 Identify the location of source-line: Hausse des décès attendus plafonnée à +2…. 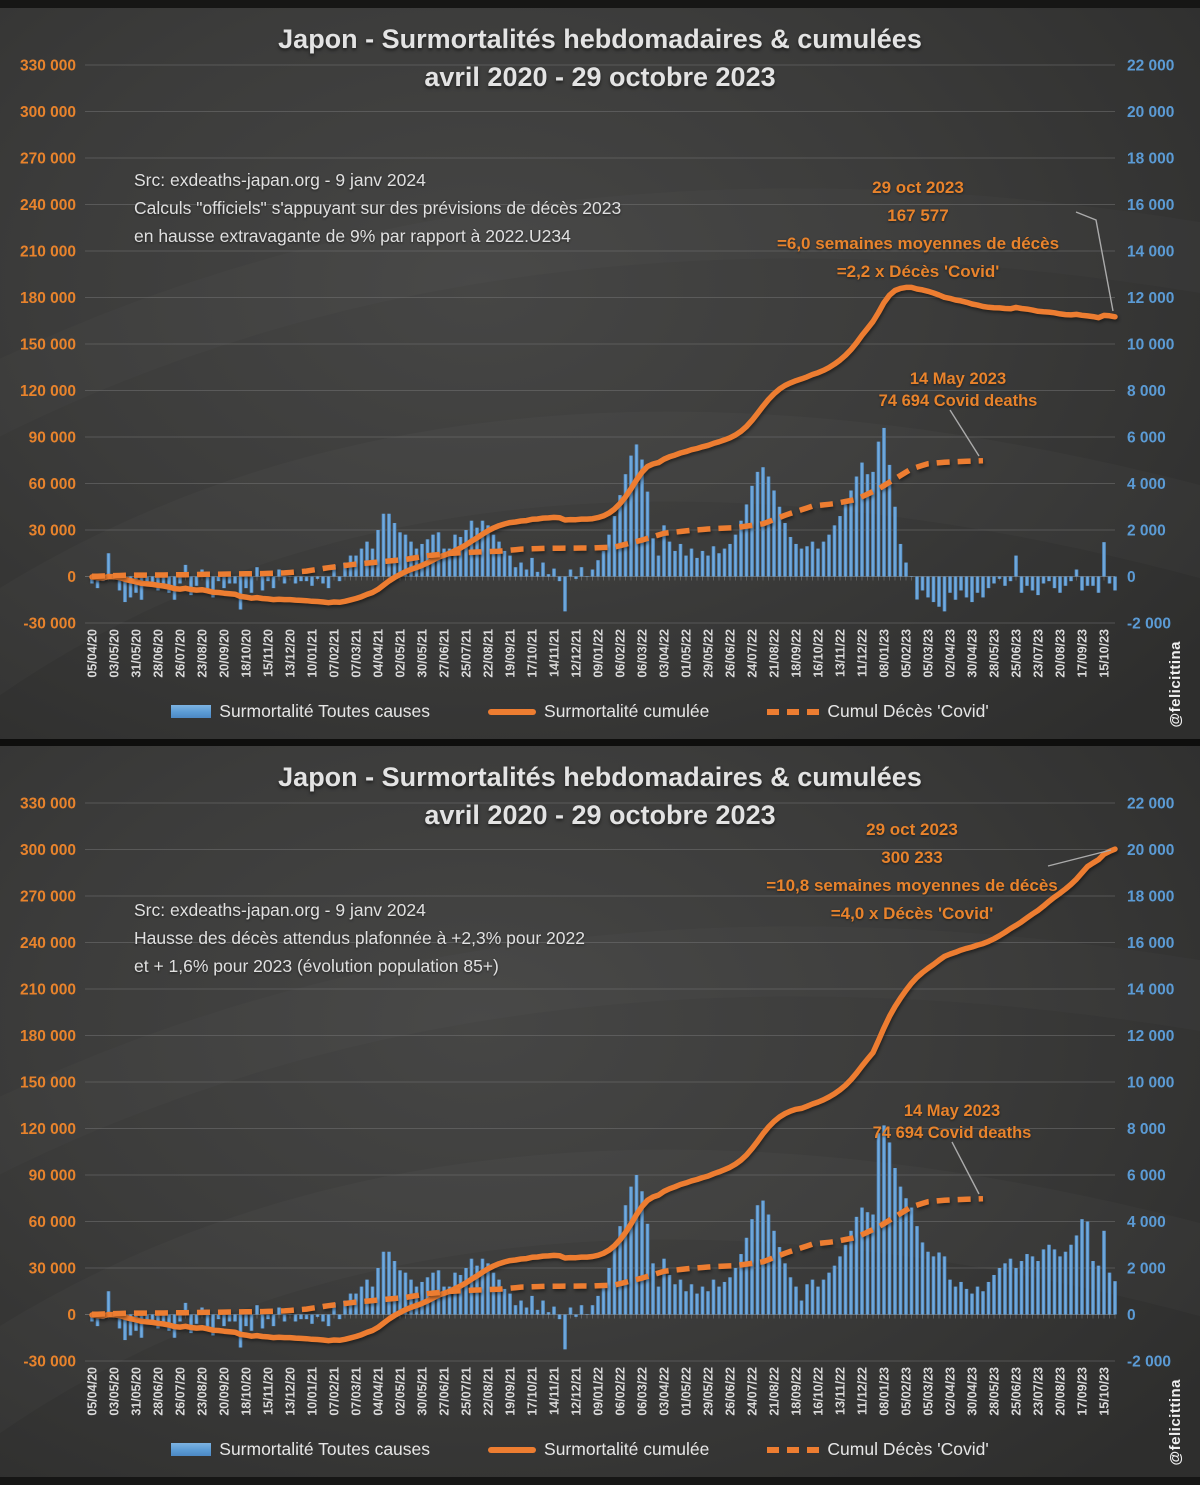
(359, 938).